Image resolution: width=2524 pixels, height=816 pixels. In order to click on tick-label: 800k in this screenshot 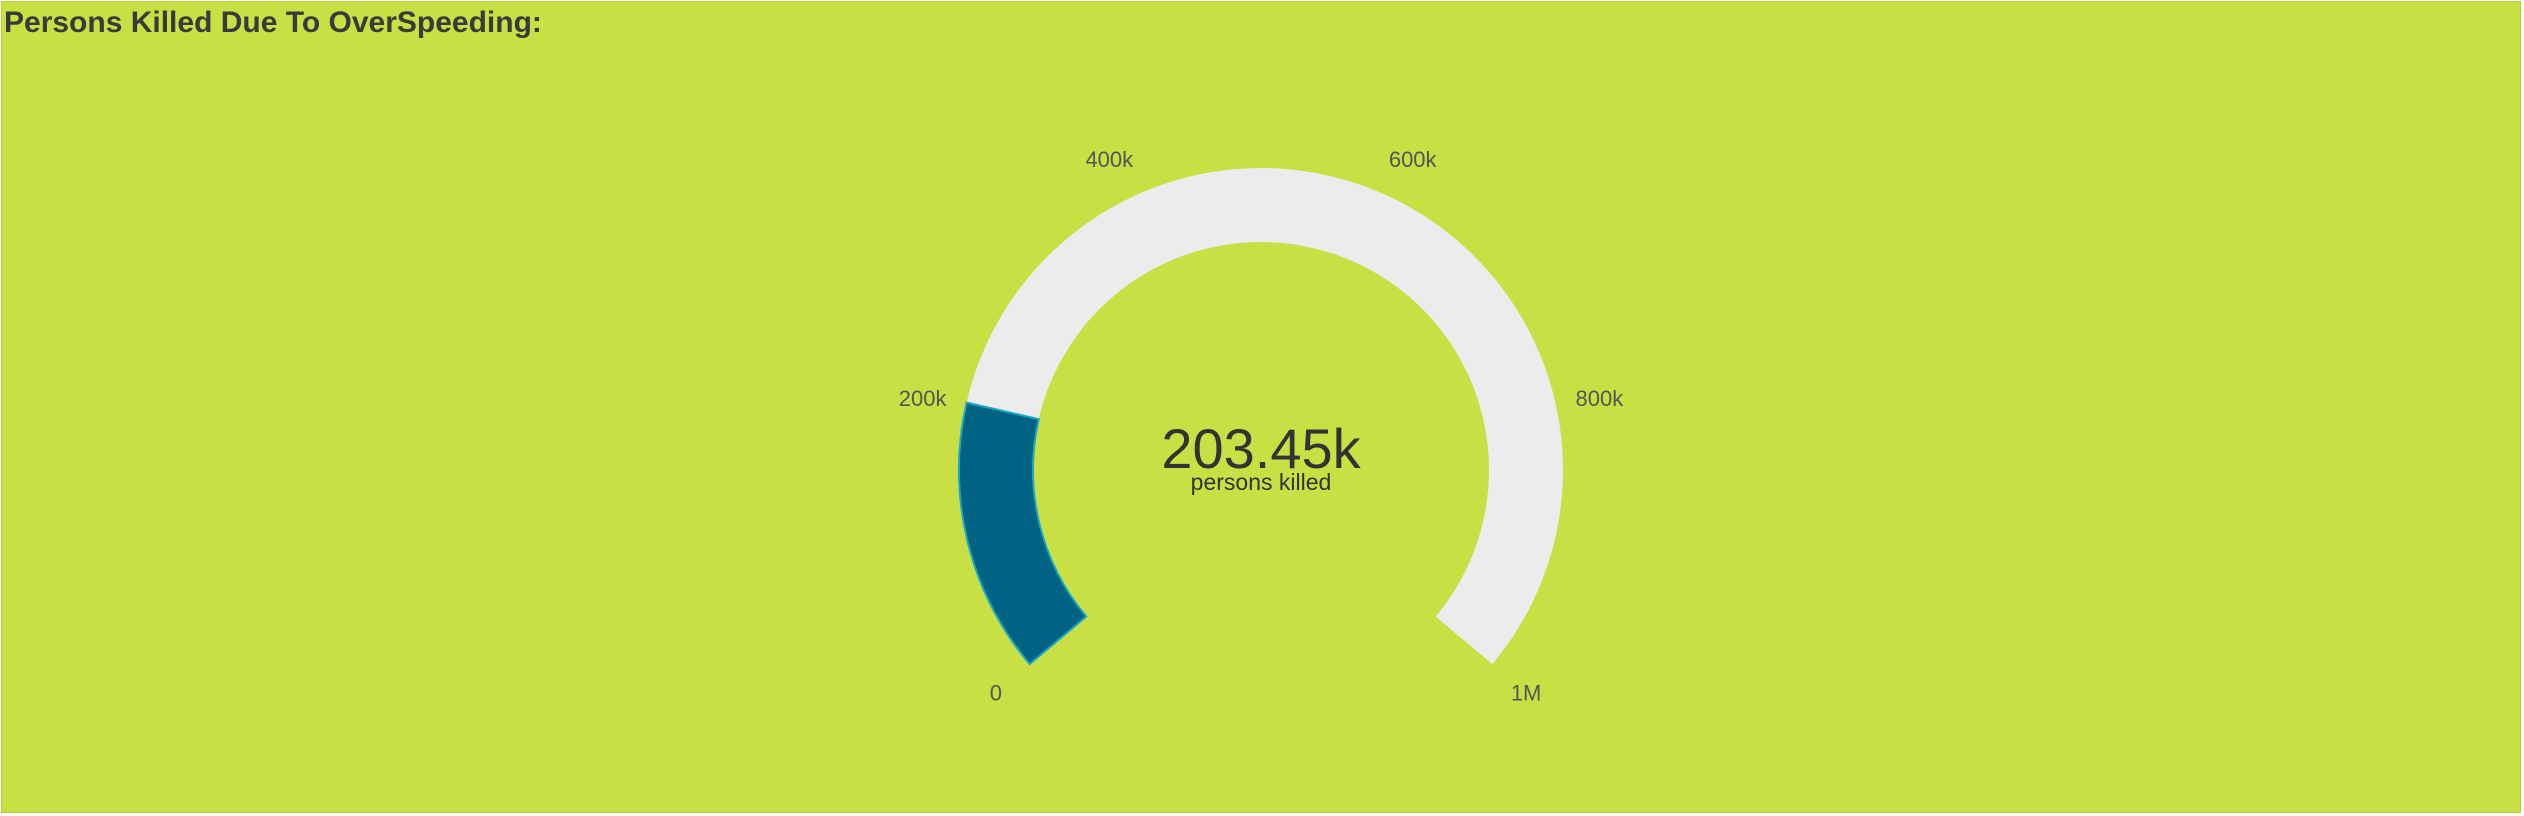, I will do `click(1600, 398)`.